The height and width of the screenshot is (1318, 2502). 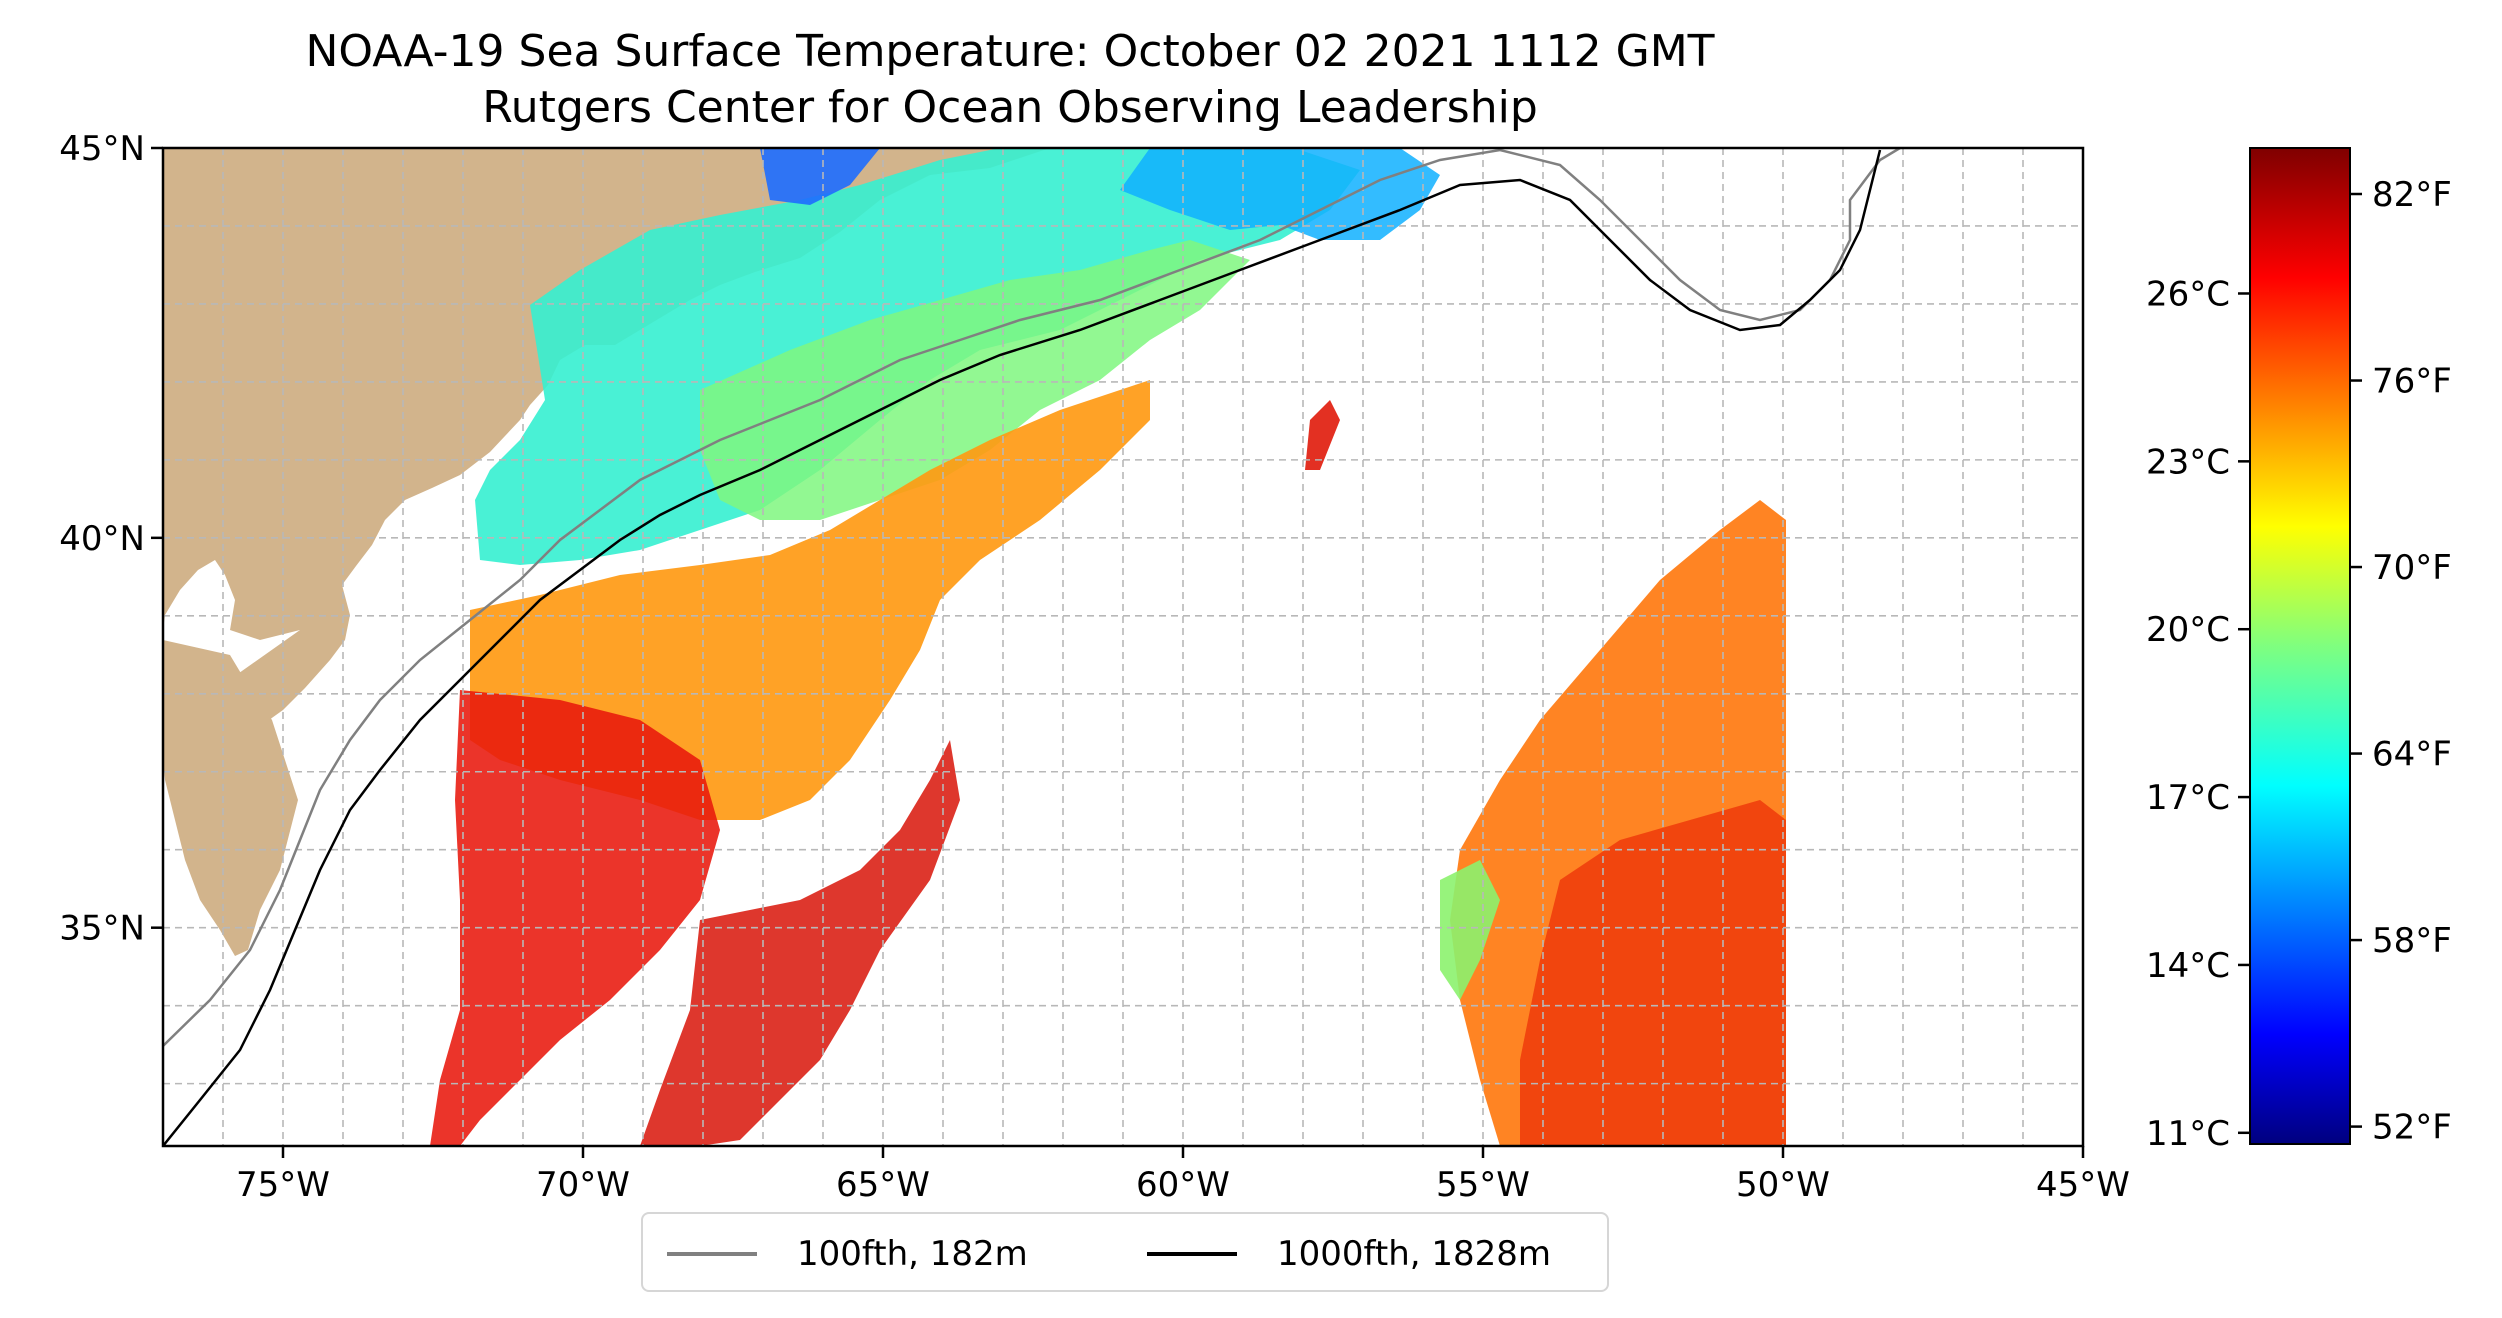 I want to click on swath-gulf-blue, so click(x=820, y=176).